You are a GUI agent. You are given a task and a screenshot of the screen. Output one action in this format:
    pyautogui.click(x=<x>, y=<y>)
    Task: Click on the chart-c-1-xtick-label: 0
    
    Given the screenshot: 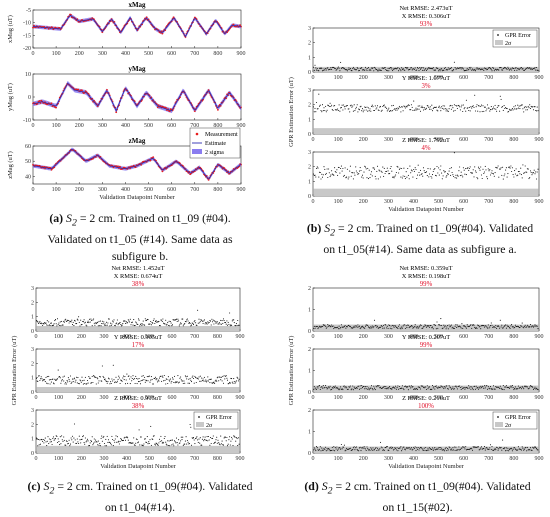 What is the action you would take?
    pyautogui.click(x=36, y=398)
    